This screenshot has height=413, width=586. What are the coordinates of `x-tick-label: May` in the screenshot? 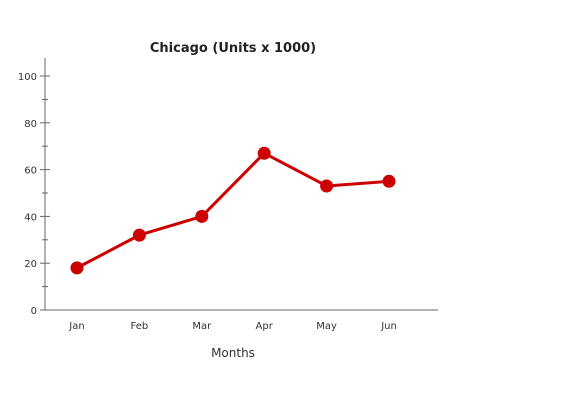 It's located at (326, 326).